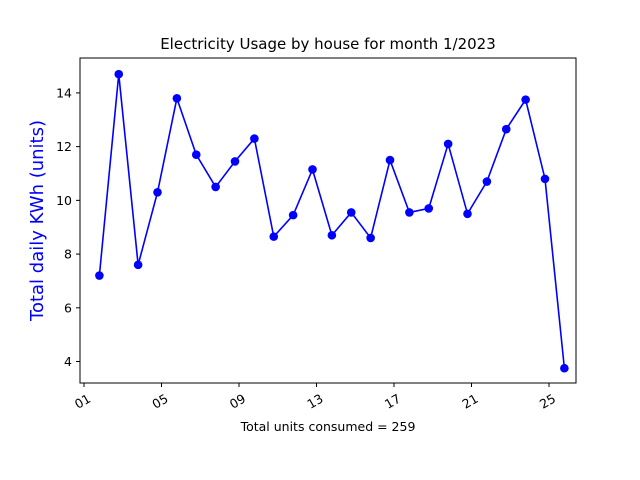  Describe the element at coordinates (328, 426) in the screenshot. I see `x-axis-label: Total units consumed = 259` at that location.